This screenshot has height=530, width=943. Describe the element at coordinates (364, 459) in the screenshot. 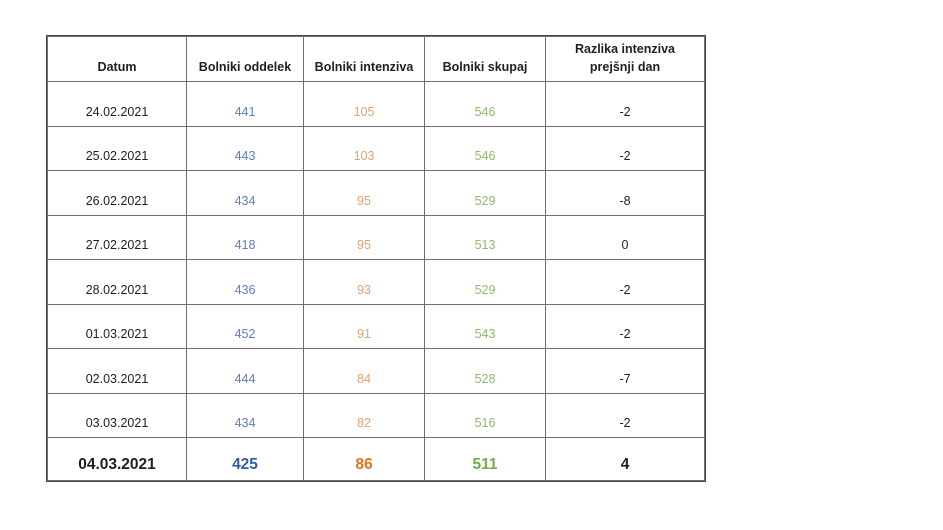

I see `cell-bolniki-intenziva: 86` at that location.